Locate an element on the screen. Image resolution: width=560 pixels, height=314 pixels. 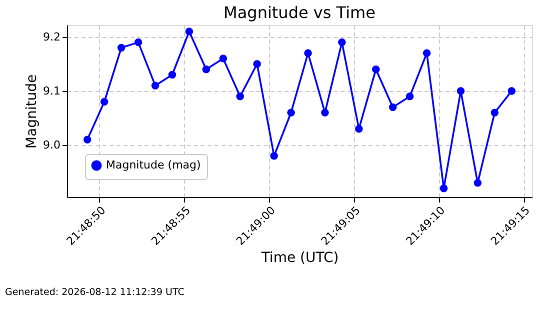
x-axis-title: Time (UTC) is located at coordinates (299, 258).